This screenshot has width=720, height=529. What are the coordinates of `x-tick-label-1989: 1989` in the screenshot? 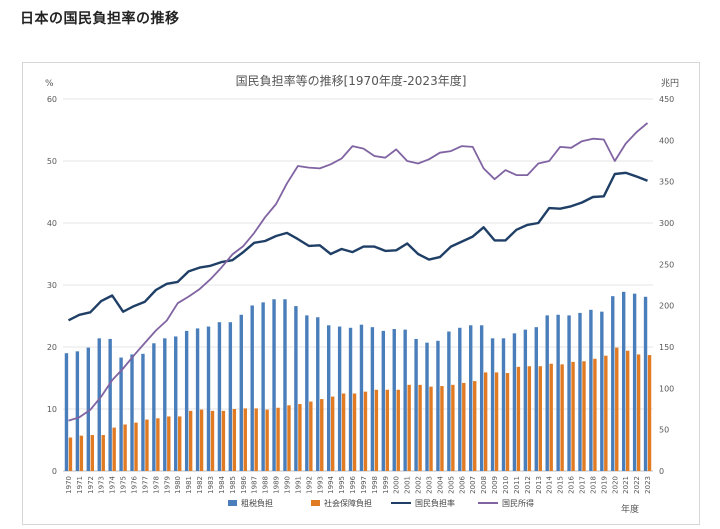 It's located at (277, 485).